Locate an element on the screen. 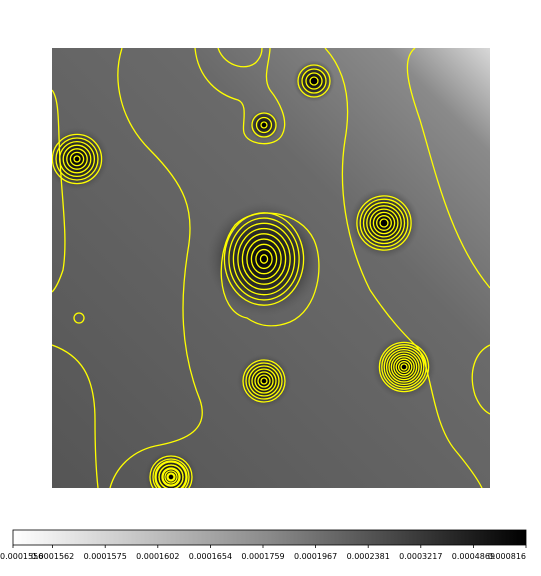  colorbar-tick-label: 0.0001602 is located at coordinates (157, 556).